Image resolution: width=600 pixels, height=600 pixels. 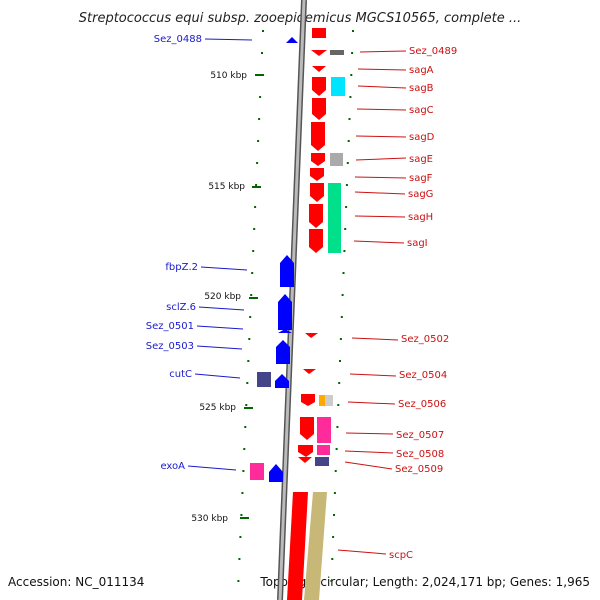 What do you see at coordinates (420, 454) in the screenshot?
I see `gene-label-sez-0508: Sez_0508` at bounding box center [420, 454].